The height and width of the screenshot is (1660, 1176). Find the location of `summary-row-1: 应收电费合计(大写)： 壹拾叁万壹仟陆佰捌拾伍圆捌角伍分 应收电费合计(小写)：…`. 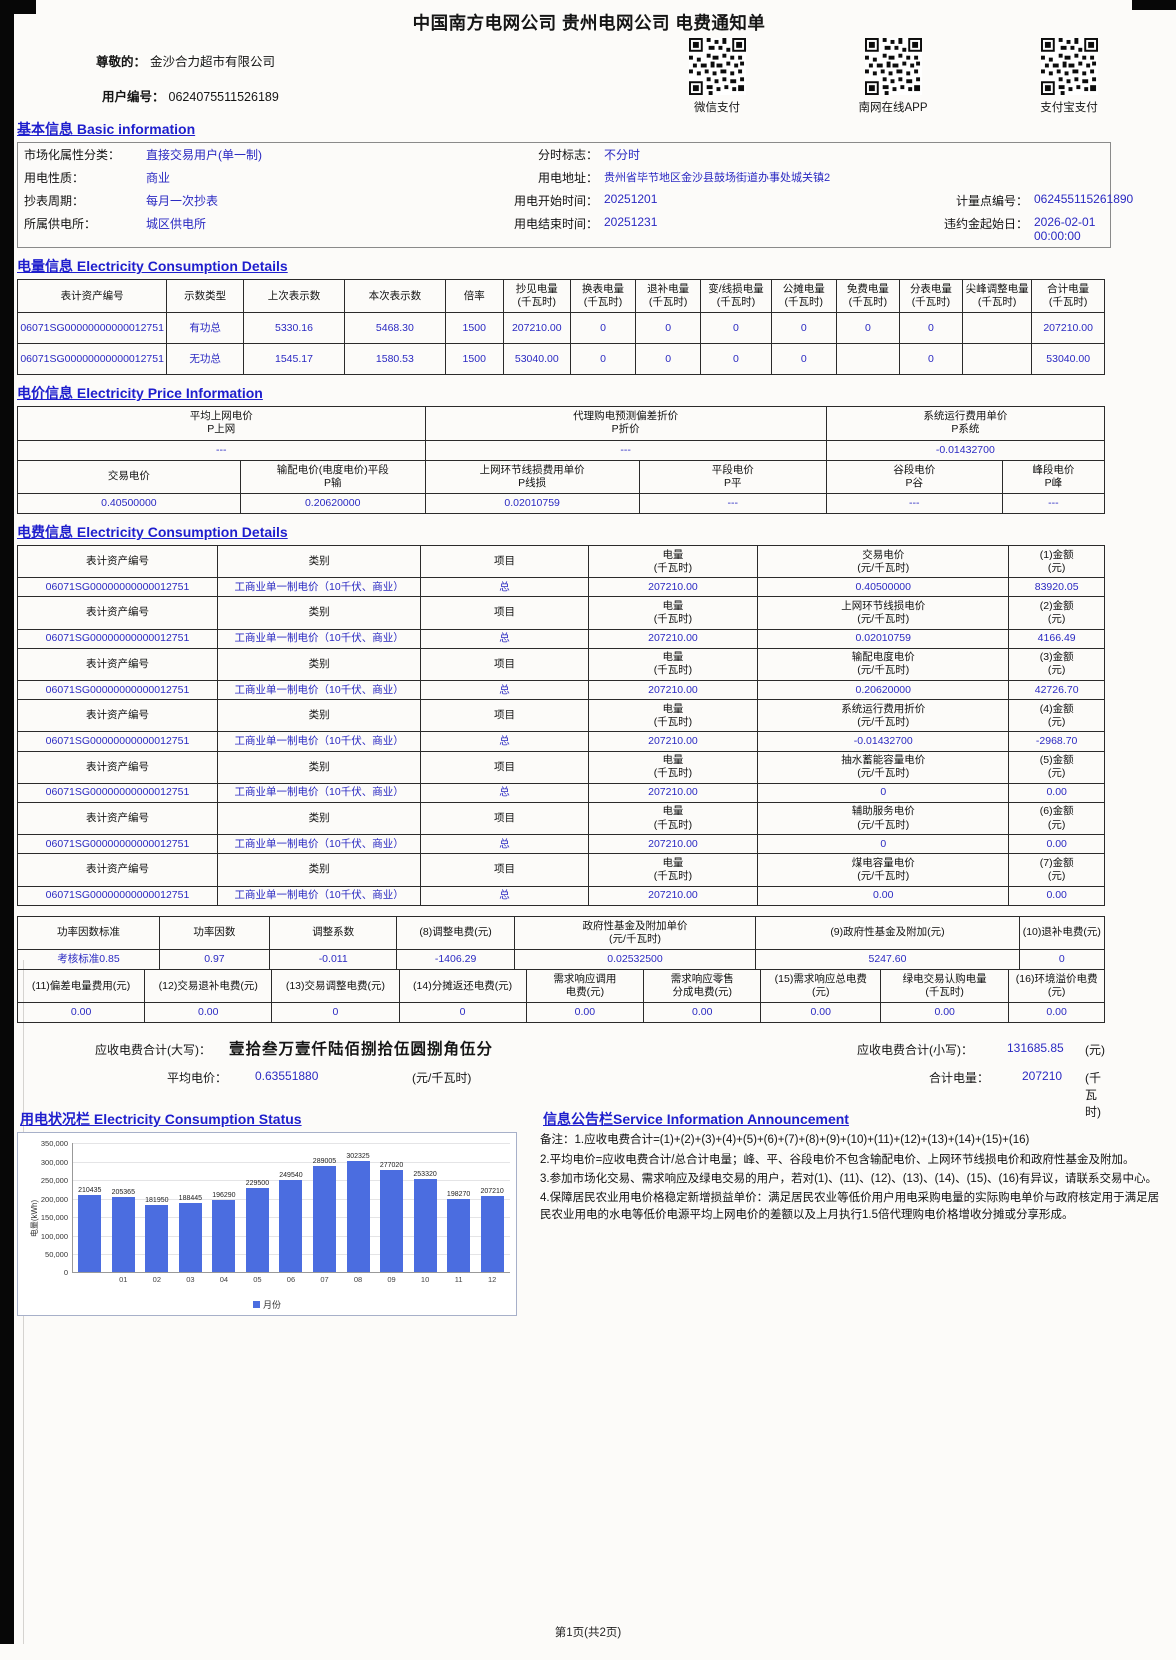

summary-row-1: 应收电费合计(大写)： 壹拾叁万壹仟陆佰捌拾伍圆捌角伍分 应收电费合计(小写)：… is located at coordinates (561, 1050).